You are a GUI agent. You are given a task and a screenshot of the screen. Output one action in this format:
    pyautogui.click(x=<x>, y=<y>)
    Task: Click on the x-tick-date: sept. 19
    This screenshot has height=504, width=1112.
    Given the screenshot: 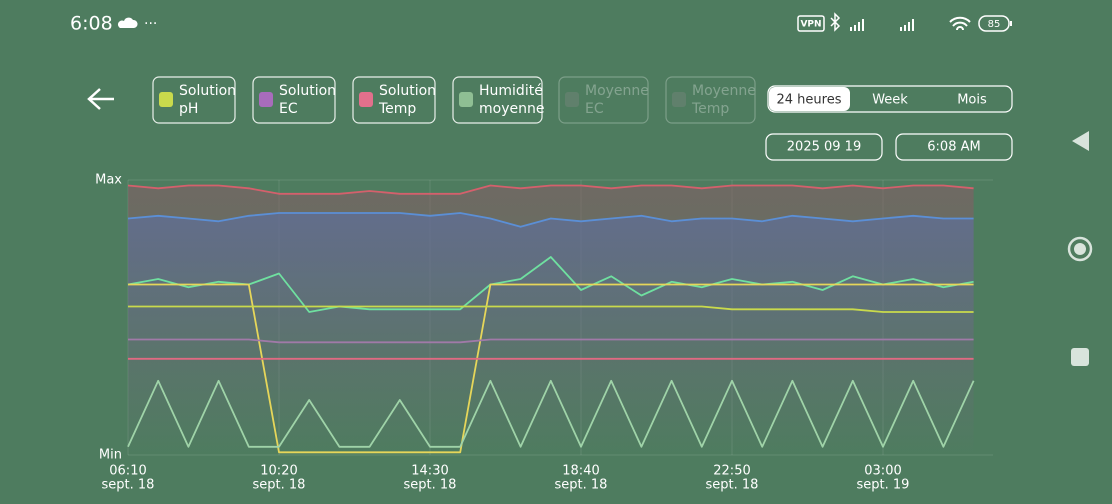 What is the action you would take?
    pyautogui.click(x=883, y=485)
    